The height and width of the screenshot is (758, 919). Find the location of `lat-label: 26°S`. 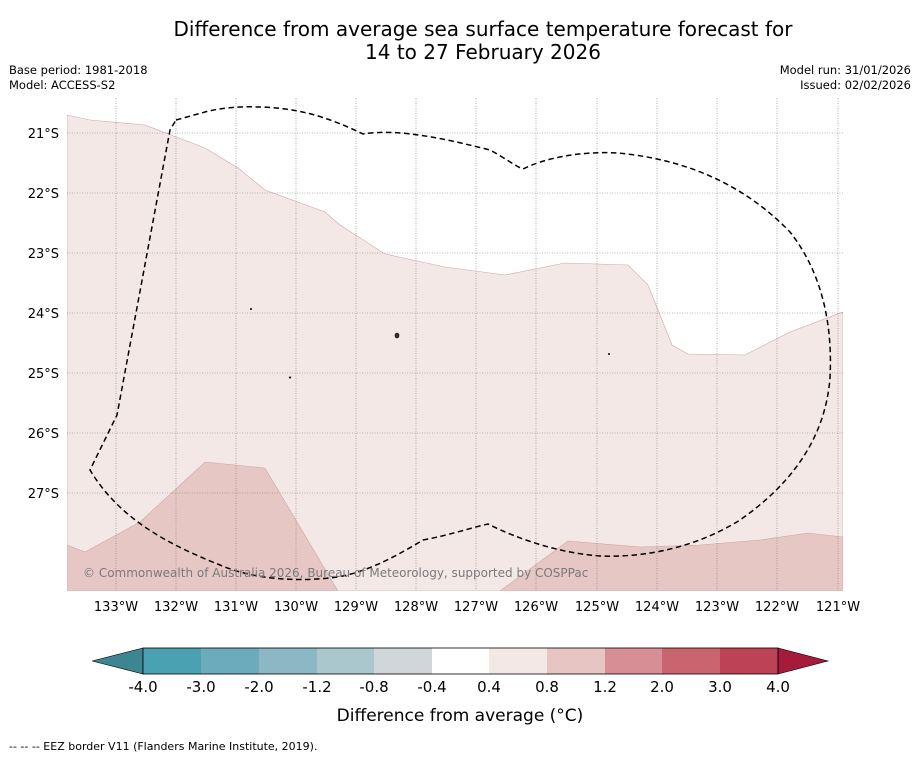

lat-label: 26°S is located at coordinates (43, 434).